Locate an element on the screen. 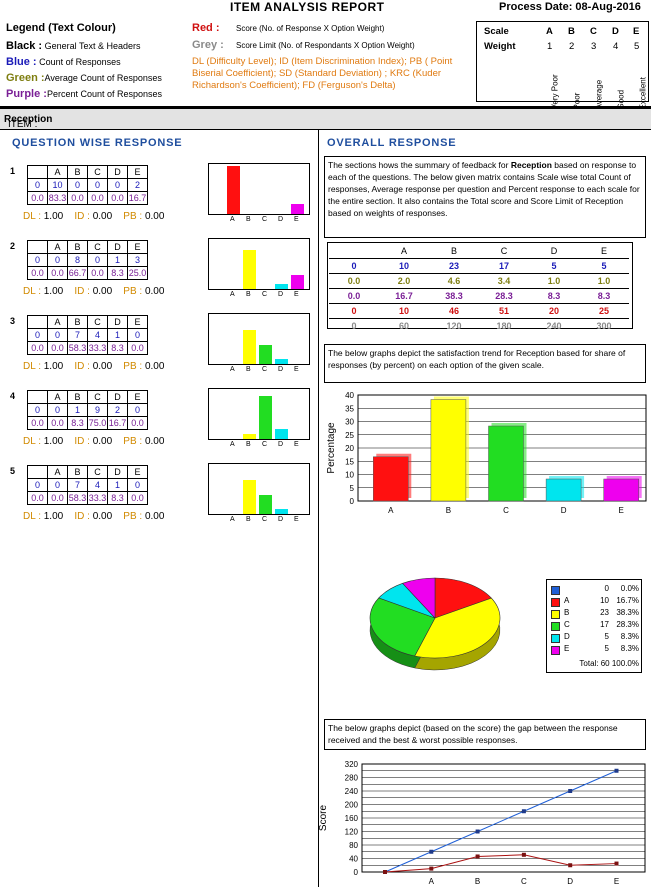 Image resolution: width=651 pixels, height=887 pixels. legend-percent: 0.0% is located at coordinates (629, 588).